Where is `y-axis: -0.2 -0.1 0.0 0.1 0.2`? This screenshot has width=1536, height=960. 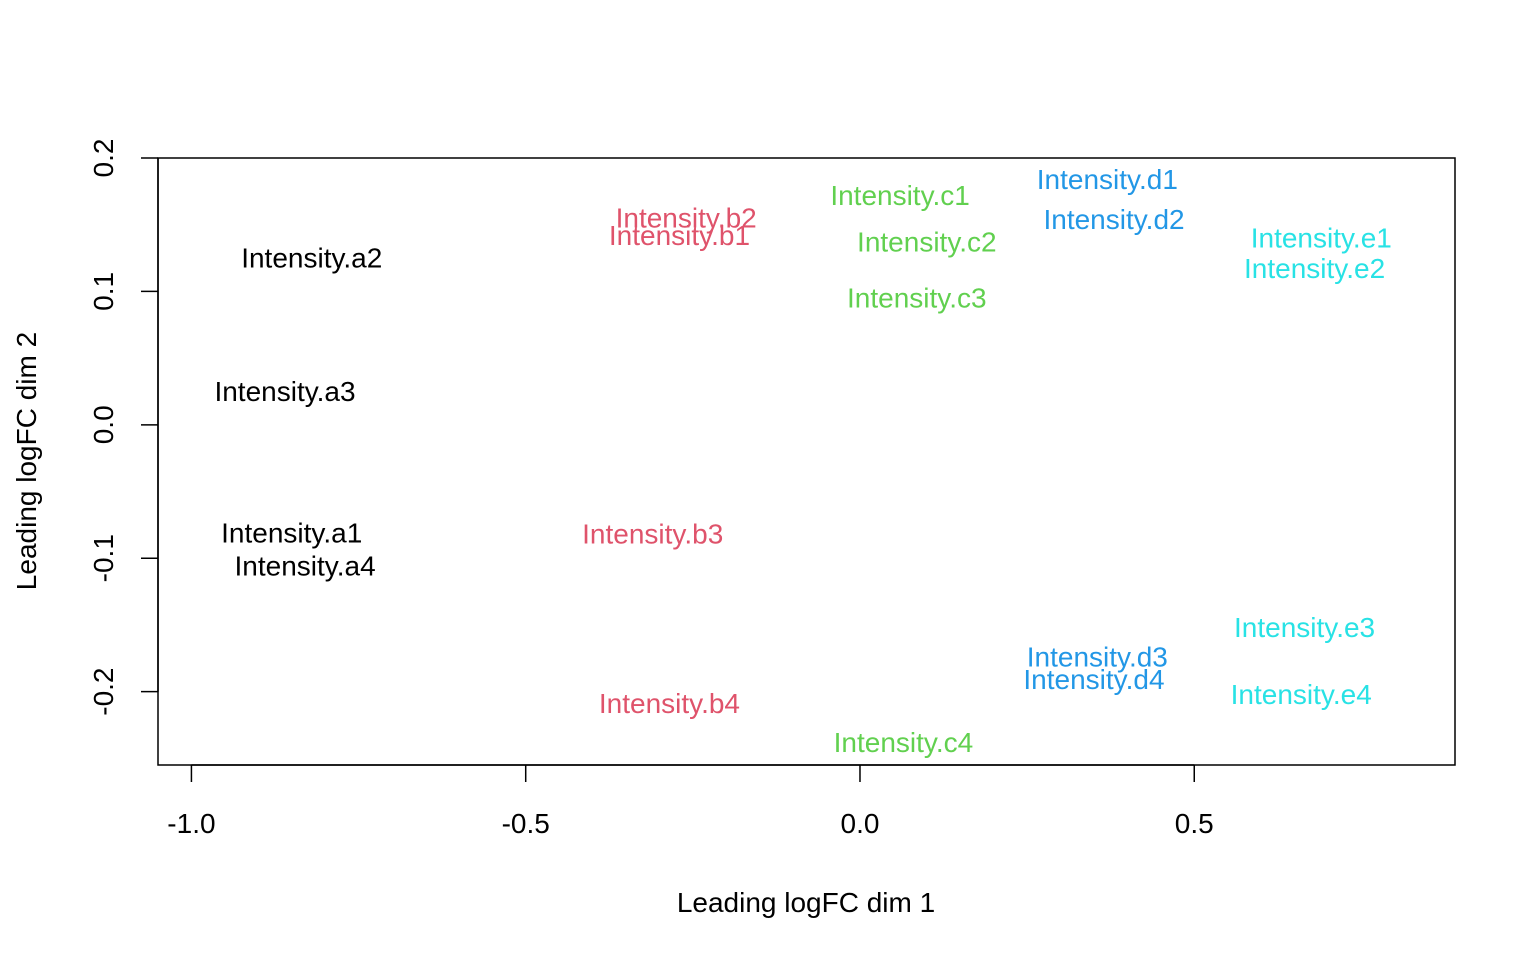 y-axis: -0.2 -0.1 0.0 0.1 0.2 is located at coordinates (123, 427).